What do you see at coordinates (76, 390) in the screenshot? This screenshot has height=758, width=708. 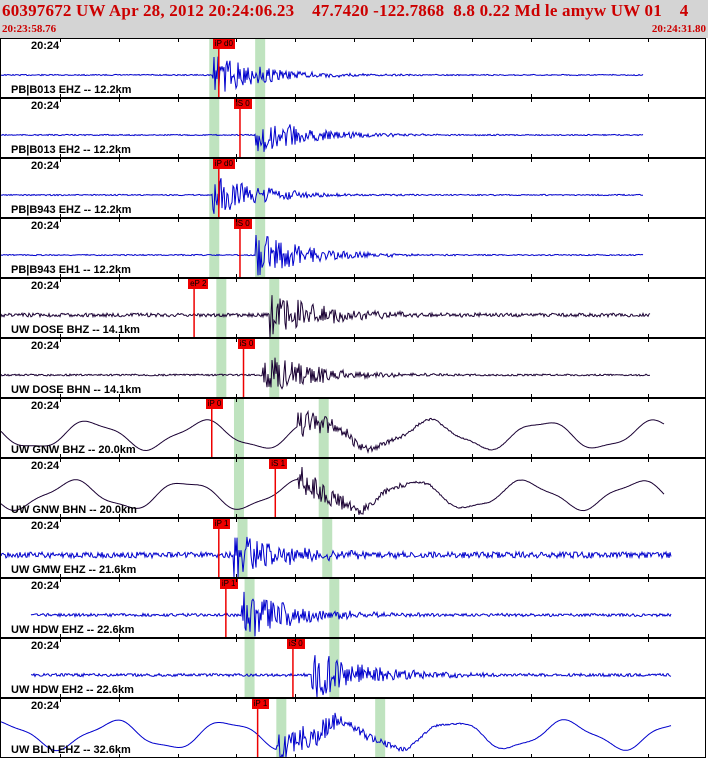 I see `station-label: UW DOSE BHN -- 14.1km` at bounding box center [76, 390].